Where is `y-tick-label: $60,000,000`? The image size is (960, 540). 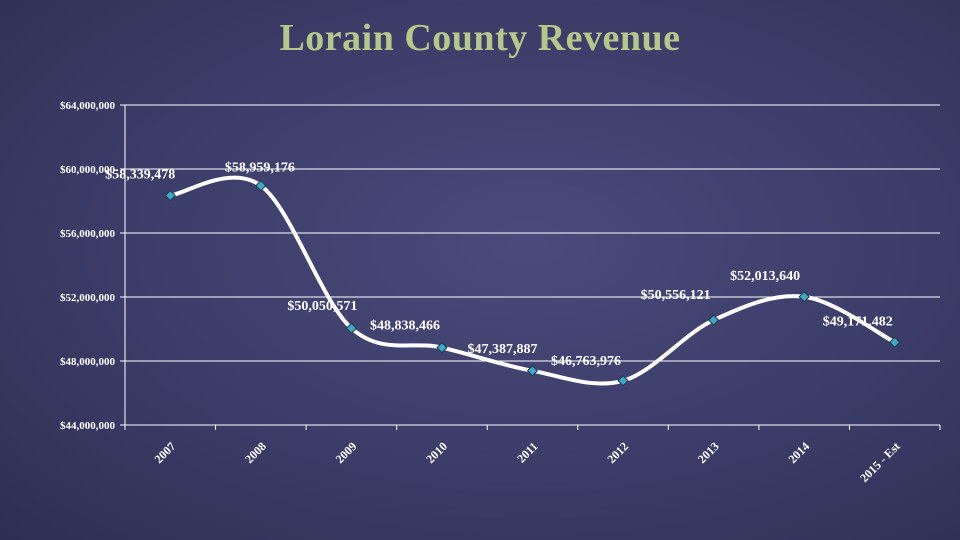 y-tick-label: $60,000,000 is located at coordinates (88, 170).